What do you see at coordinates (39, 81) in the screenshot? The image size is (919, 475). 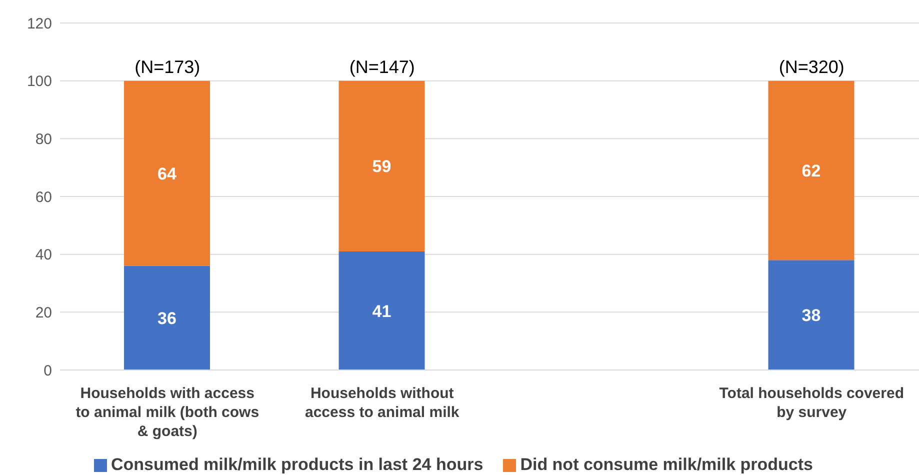 I see `y-tick-label: 100` at bounding box center [39, 81].